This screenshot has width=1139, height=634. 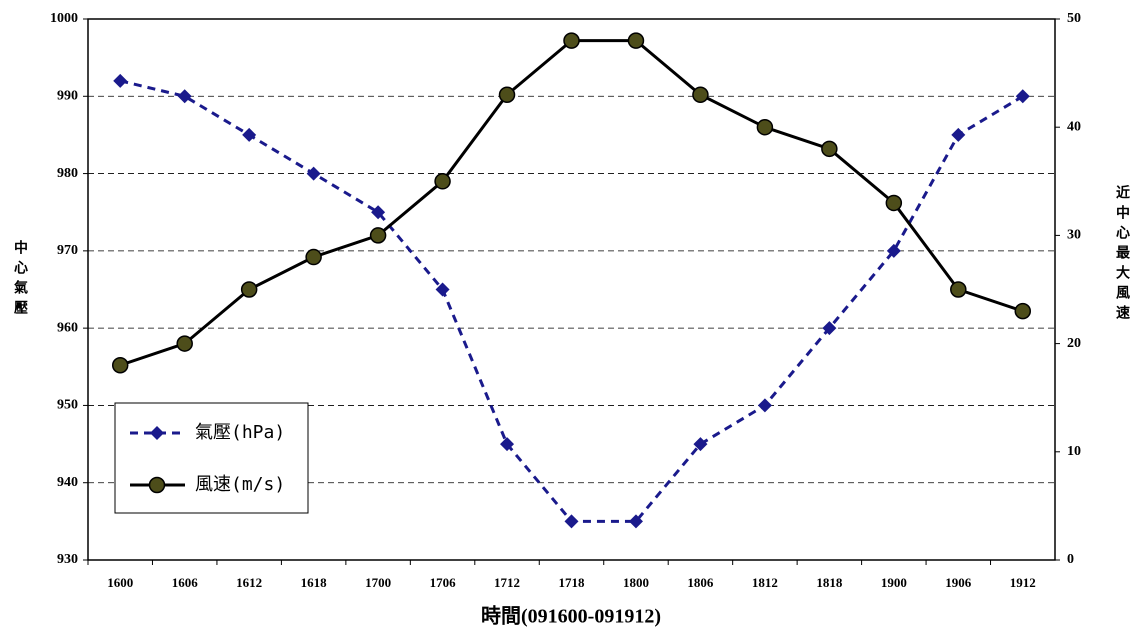 What do you see at coordinates (67, 559) in the screenshot?
I see `y-tick-label: 930` at bounding box center [67, 559].